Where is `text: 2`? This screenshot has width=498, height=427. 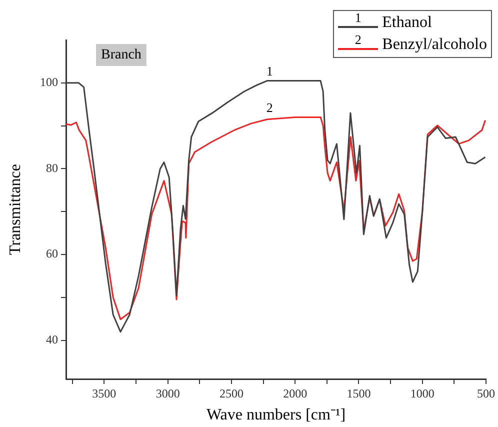
text: 2 is located at coordinates (358, 39).